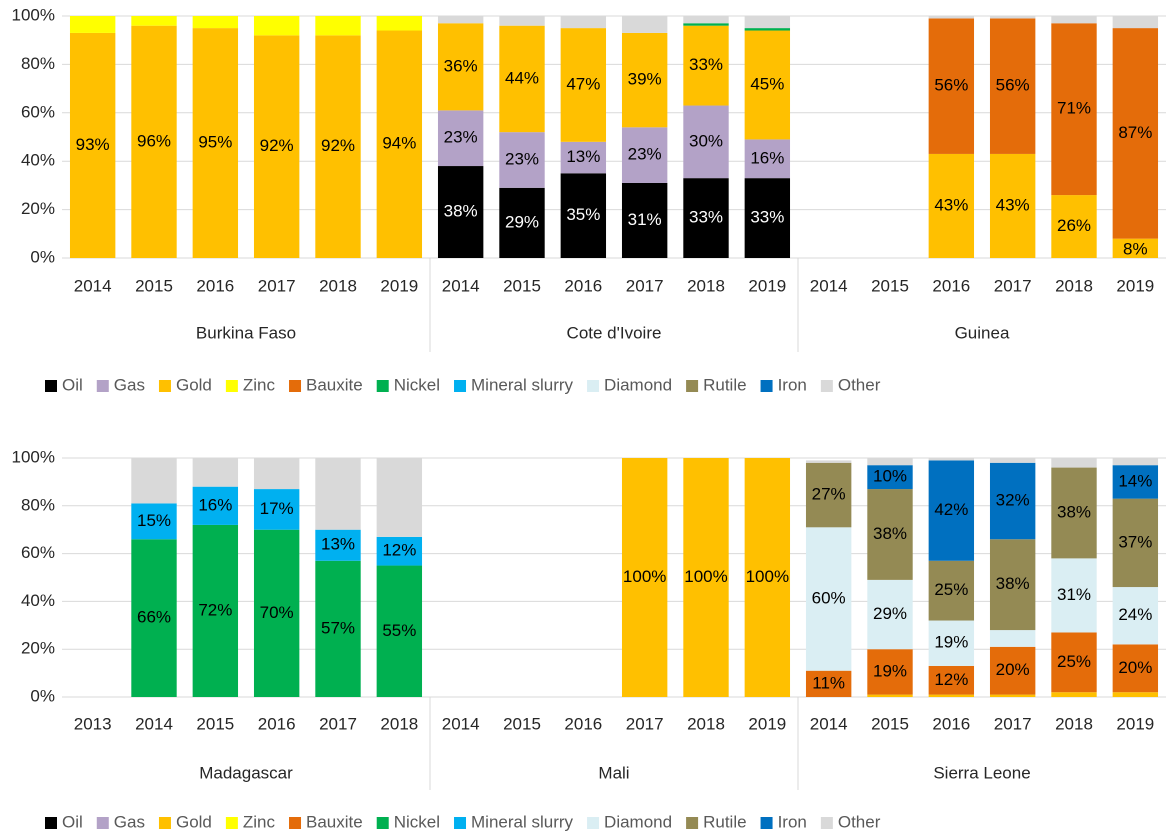  I want to click on y-tick-label: 80%, so click(38, 63).